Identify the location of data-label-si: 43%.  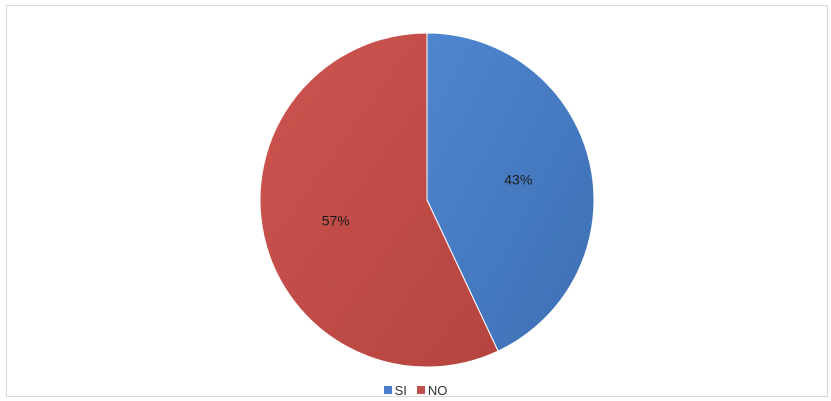
(518, 180).